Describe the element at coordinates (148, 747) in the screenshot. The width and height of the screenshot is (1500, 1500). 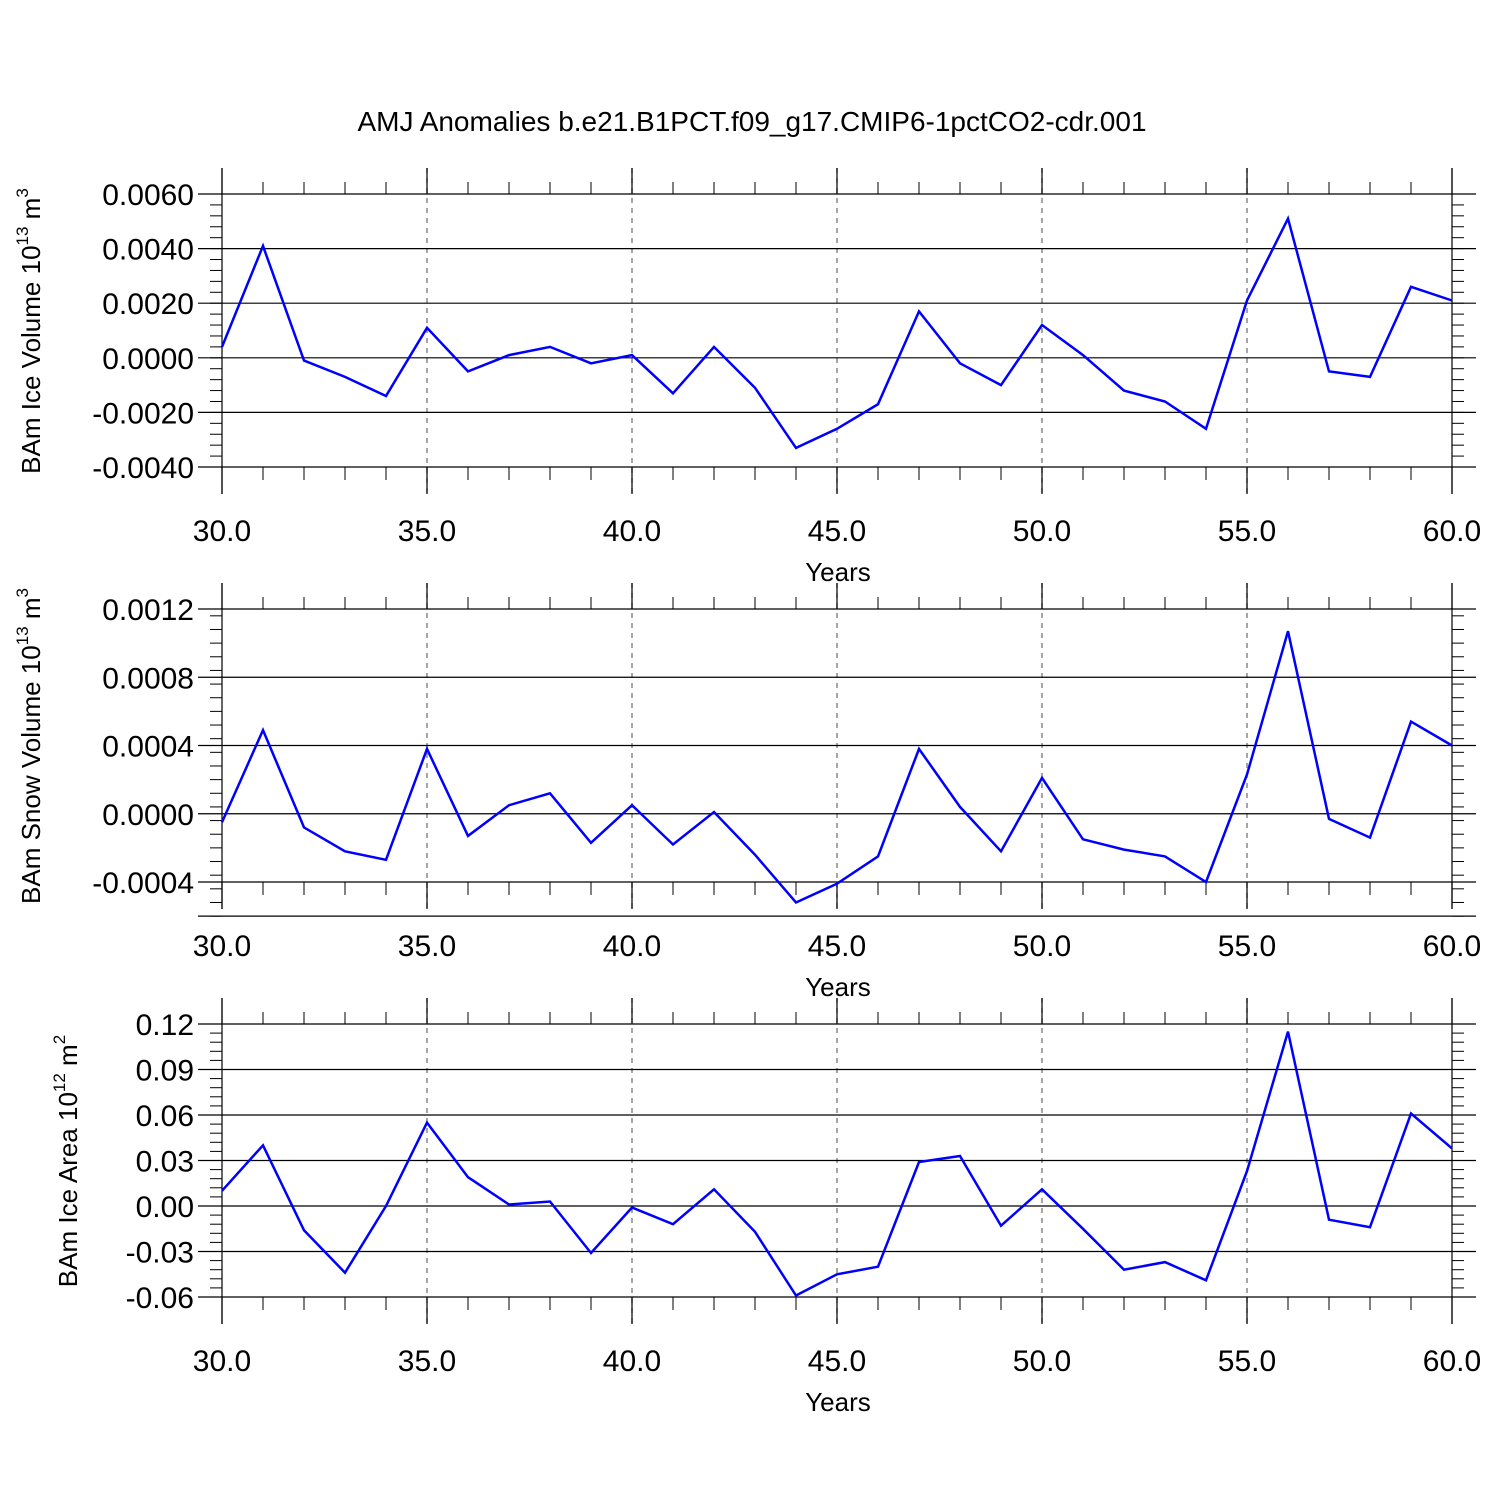
I see `y-tick-label: 0.0004` at that location.